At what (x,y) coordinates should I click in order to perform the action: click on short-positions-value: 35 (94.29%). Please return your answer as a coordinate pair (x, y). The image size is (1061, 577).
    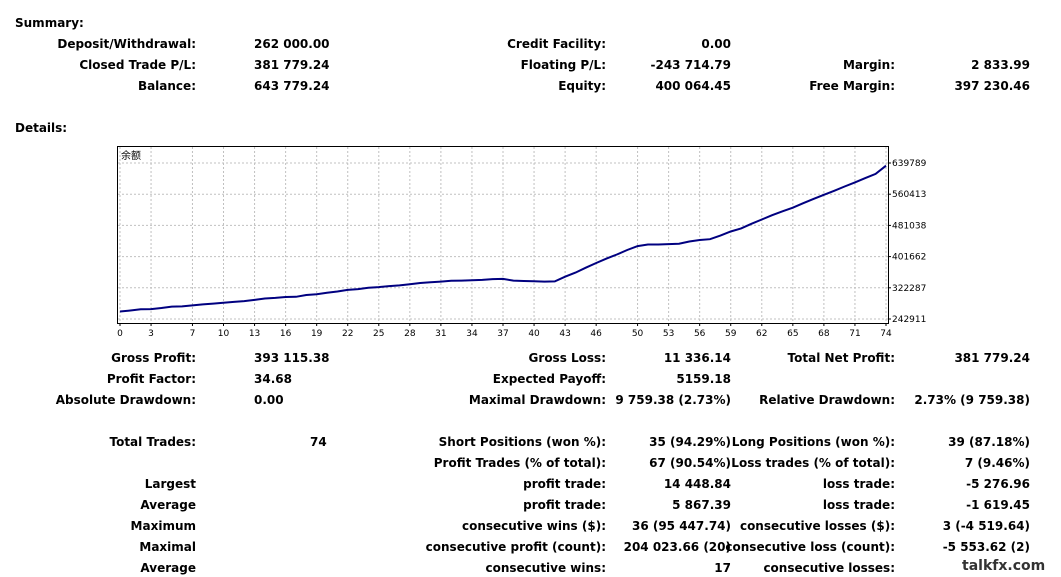
    Looking at the image, I should click on (690, 442).